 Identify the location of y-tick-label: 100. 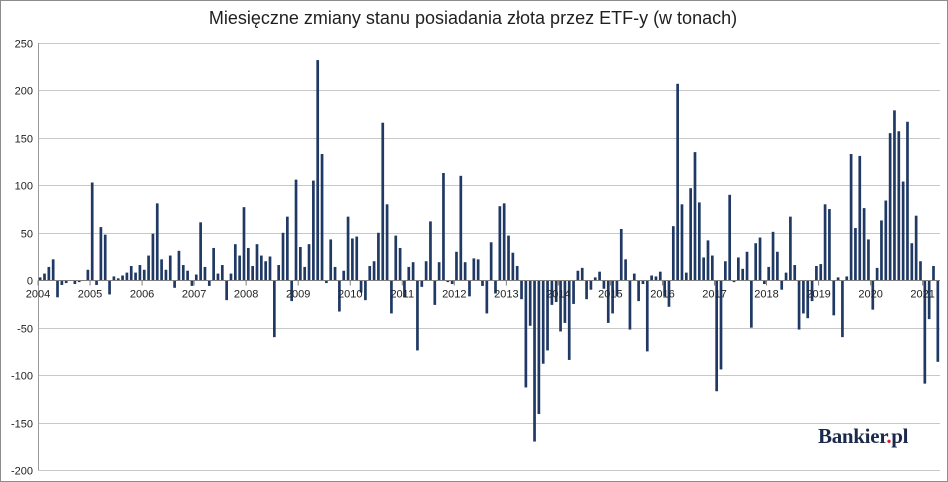
(24, 187).